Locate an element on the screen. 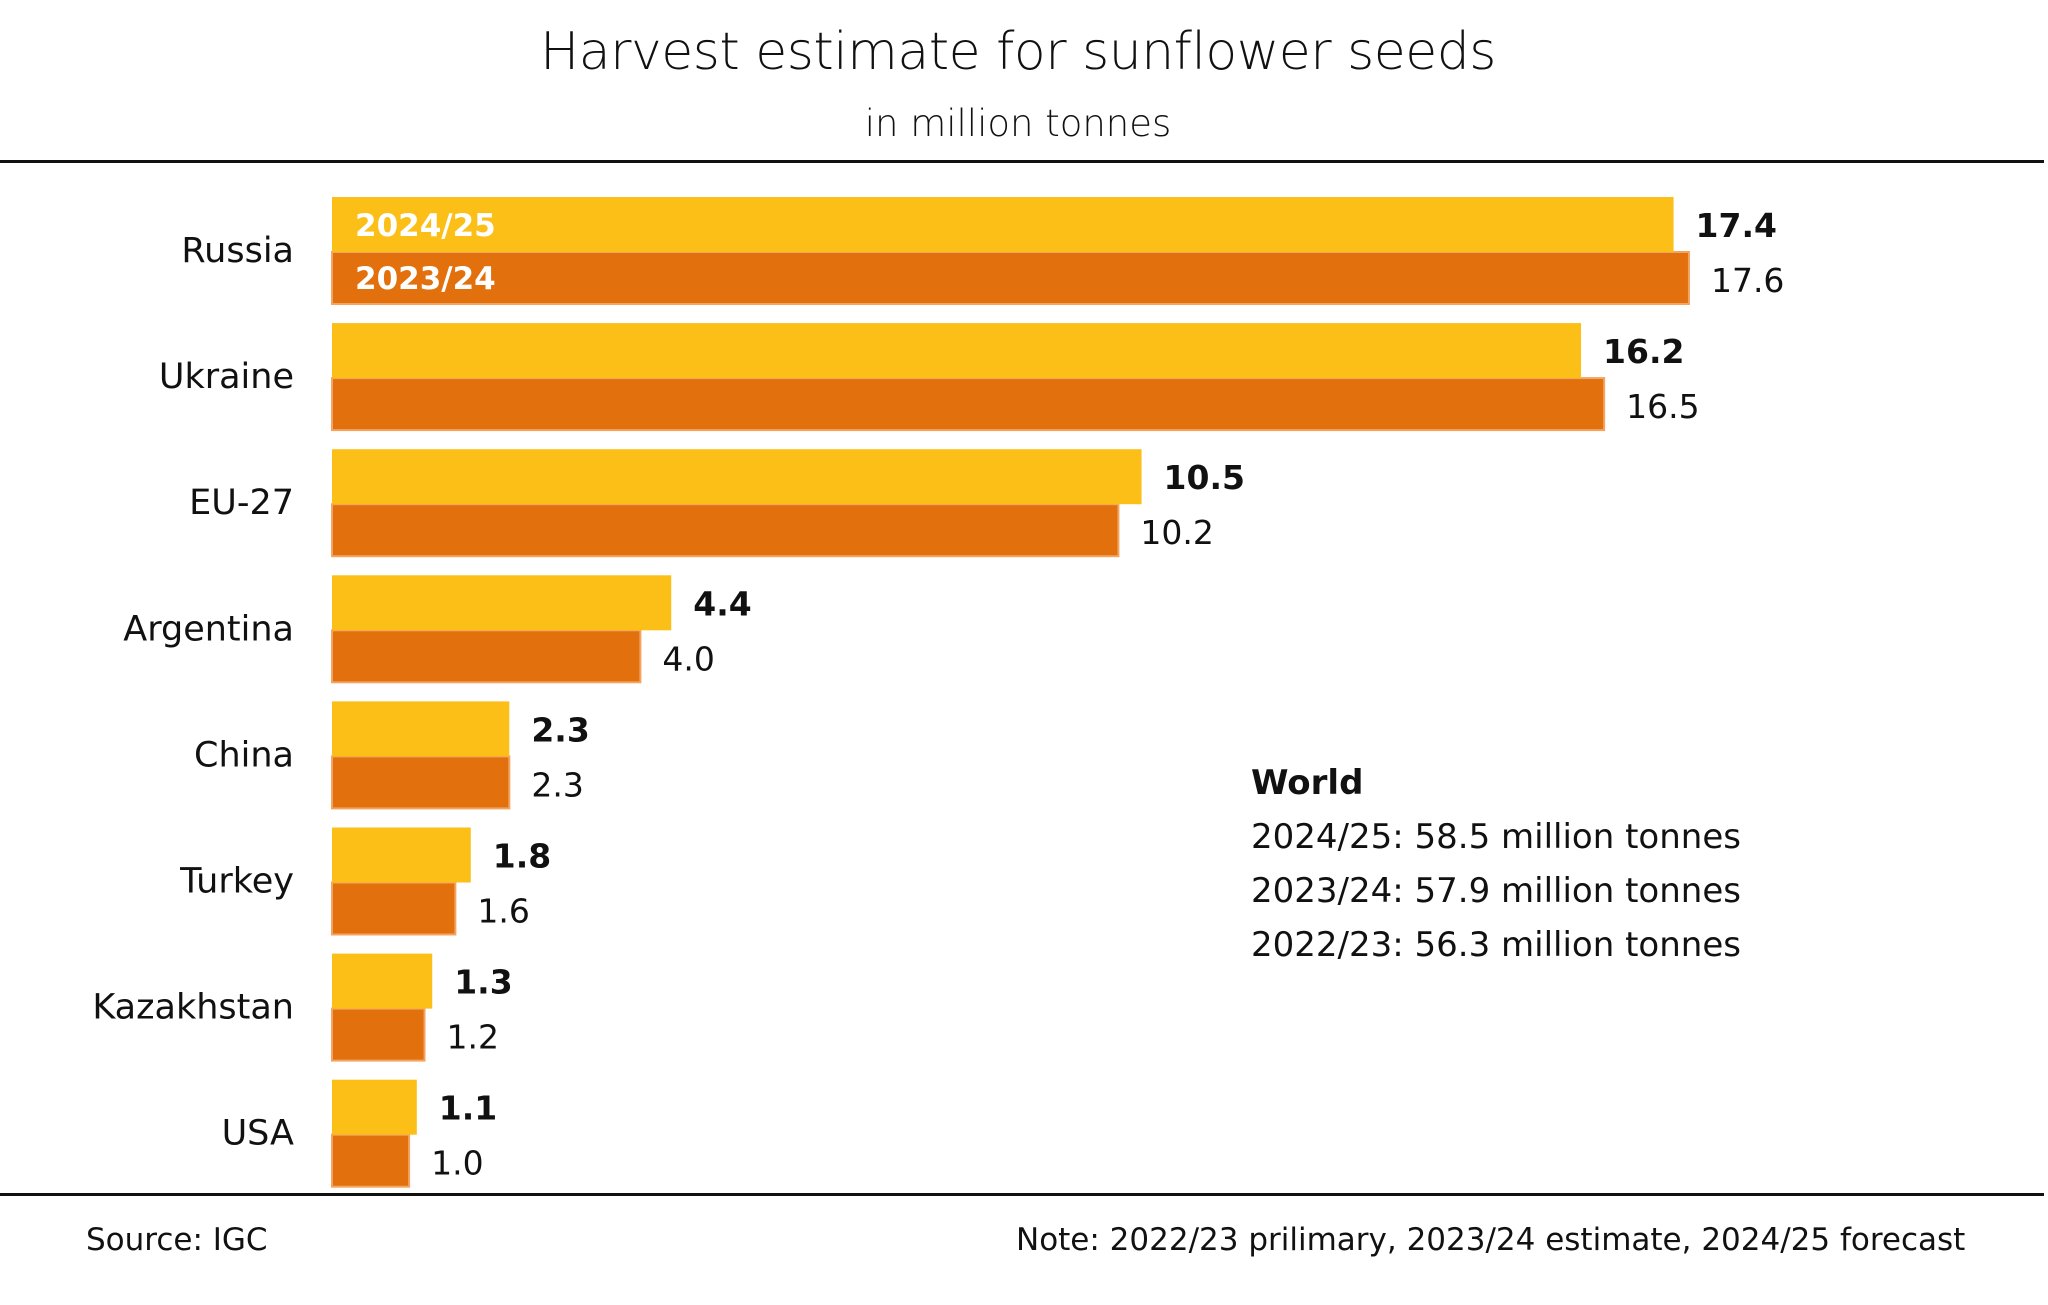  source-note: Source: IGC is located at coordinates (177, 1240).